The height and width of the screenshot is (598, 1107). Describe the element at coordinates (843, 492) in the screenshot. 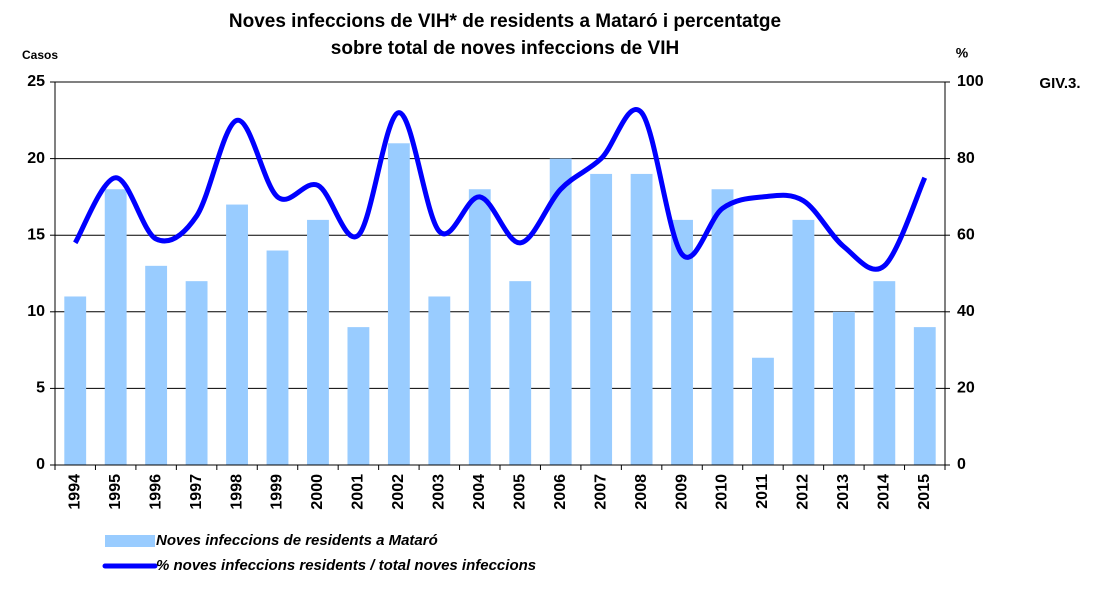

I see `x-tick-label: 2013` at that location.